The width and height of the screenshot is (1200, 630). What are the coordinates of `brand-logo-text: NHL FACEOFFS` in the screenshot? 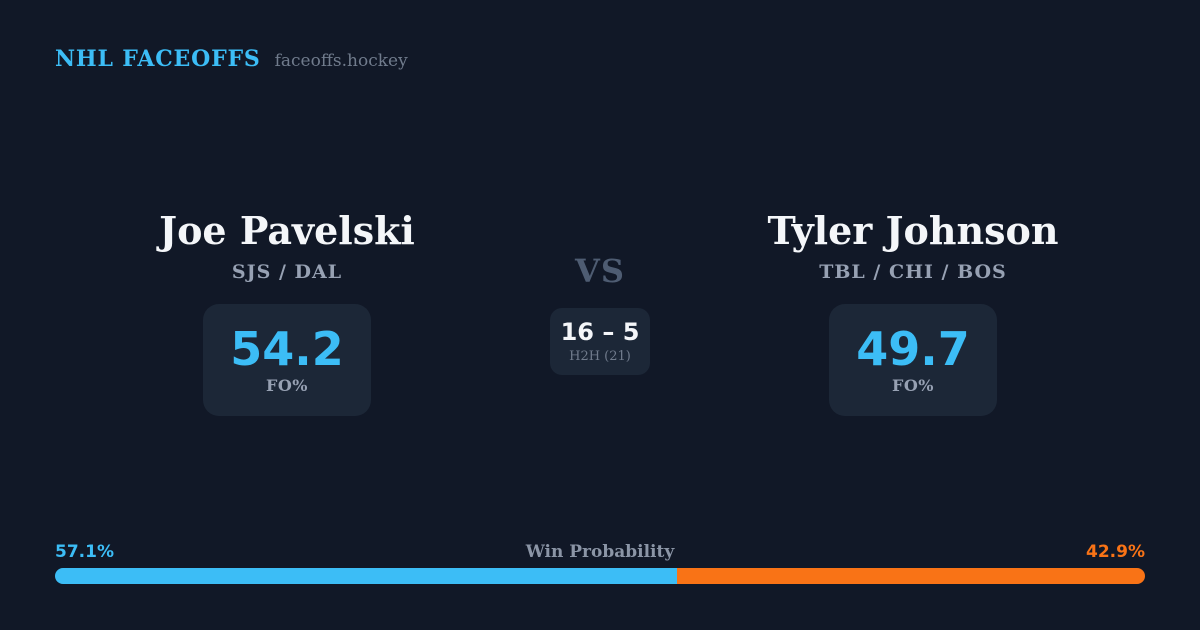 It's located at (158, 59).